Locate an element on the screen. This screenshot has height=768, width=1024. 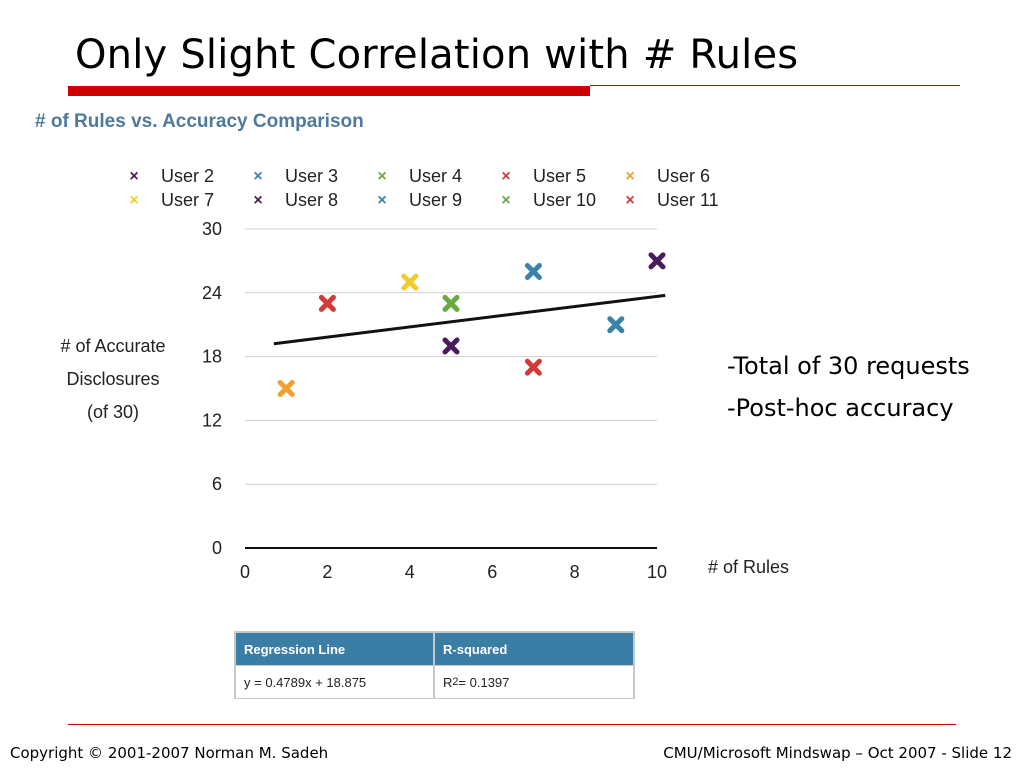
legend-label: User 9 is located at coordinates (436, 200).